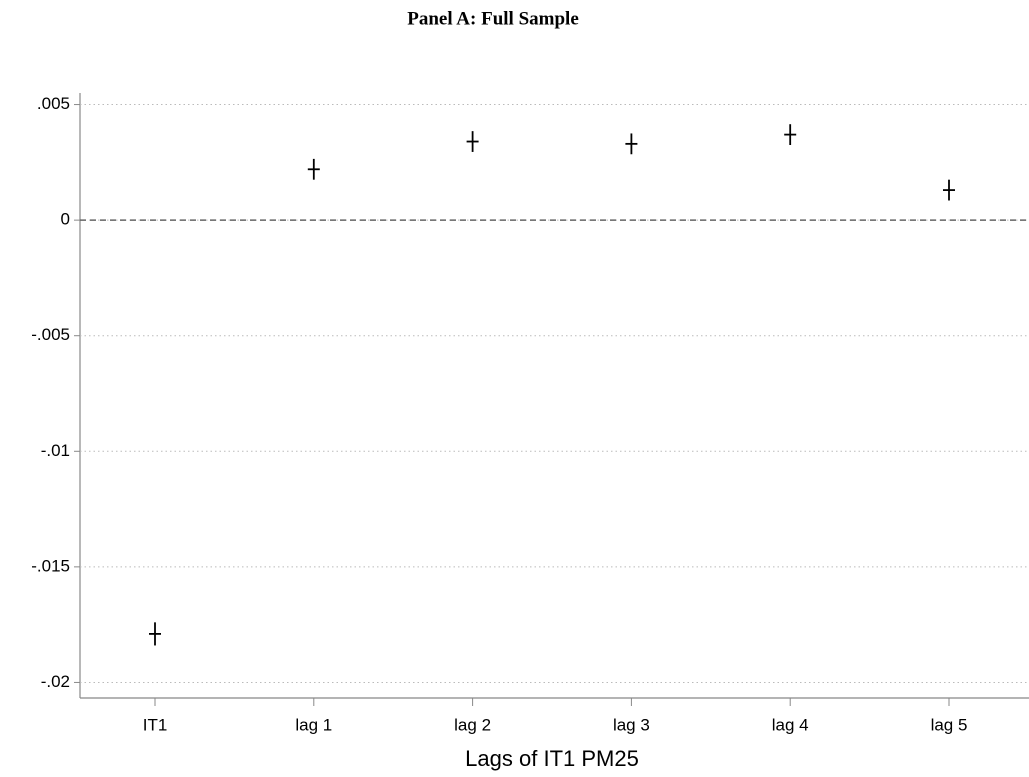  Describe the element at coordinates (53, 103) in the screenshot. I see `y-tick-label: .005` at that location.